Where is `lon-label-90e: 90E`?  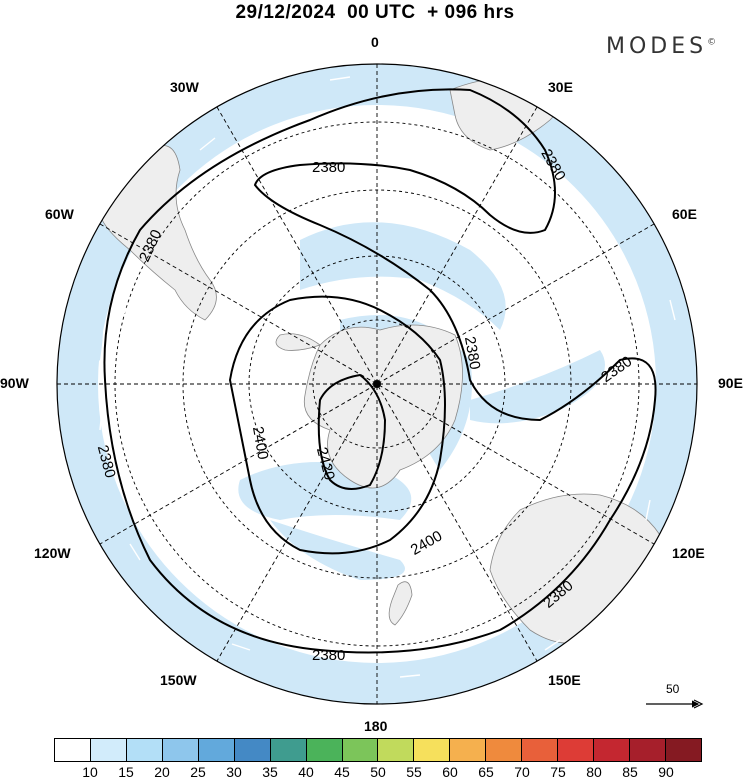 lon-label-90e: 90E is located at coordinates (730, 383).